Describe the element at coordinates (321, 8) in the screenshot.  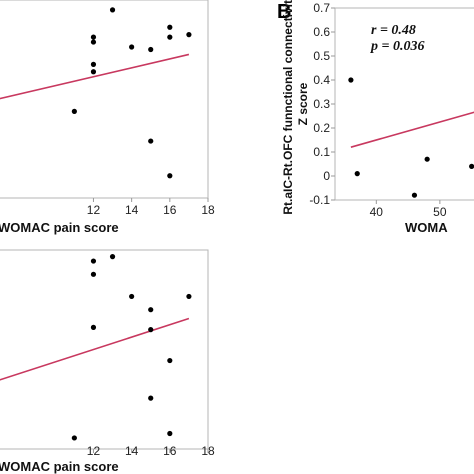
I see `y-tick-label: 0.7` at that location.